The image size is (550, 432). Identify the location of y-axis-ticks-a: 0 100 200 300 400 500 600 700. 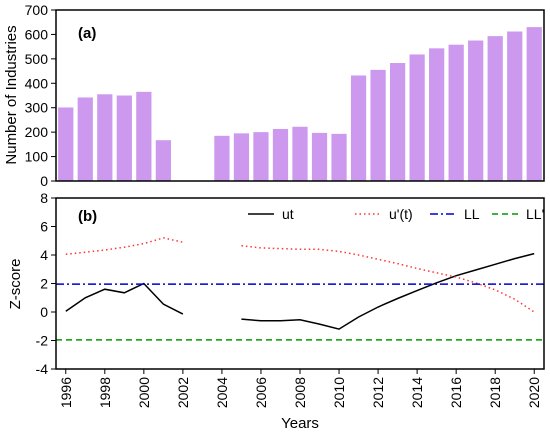
(40, 95).